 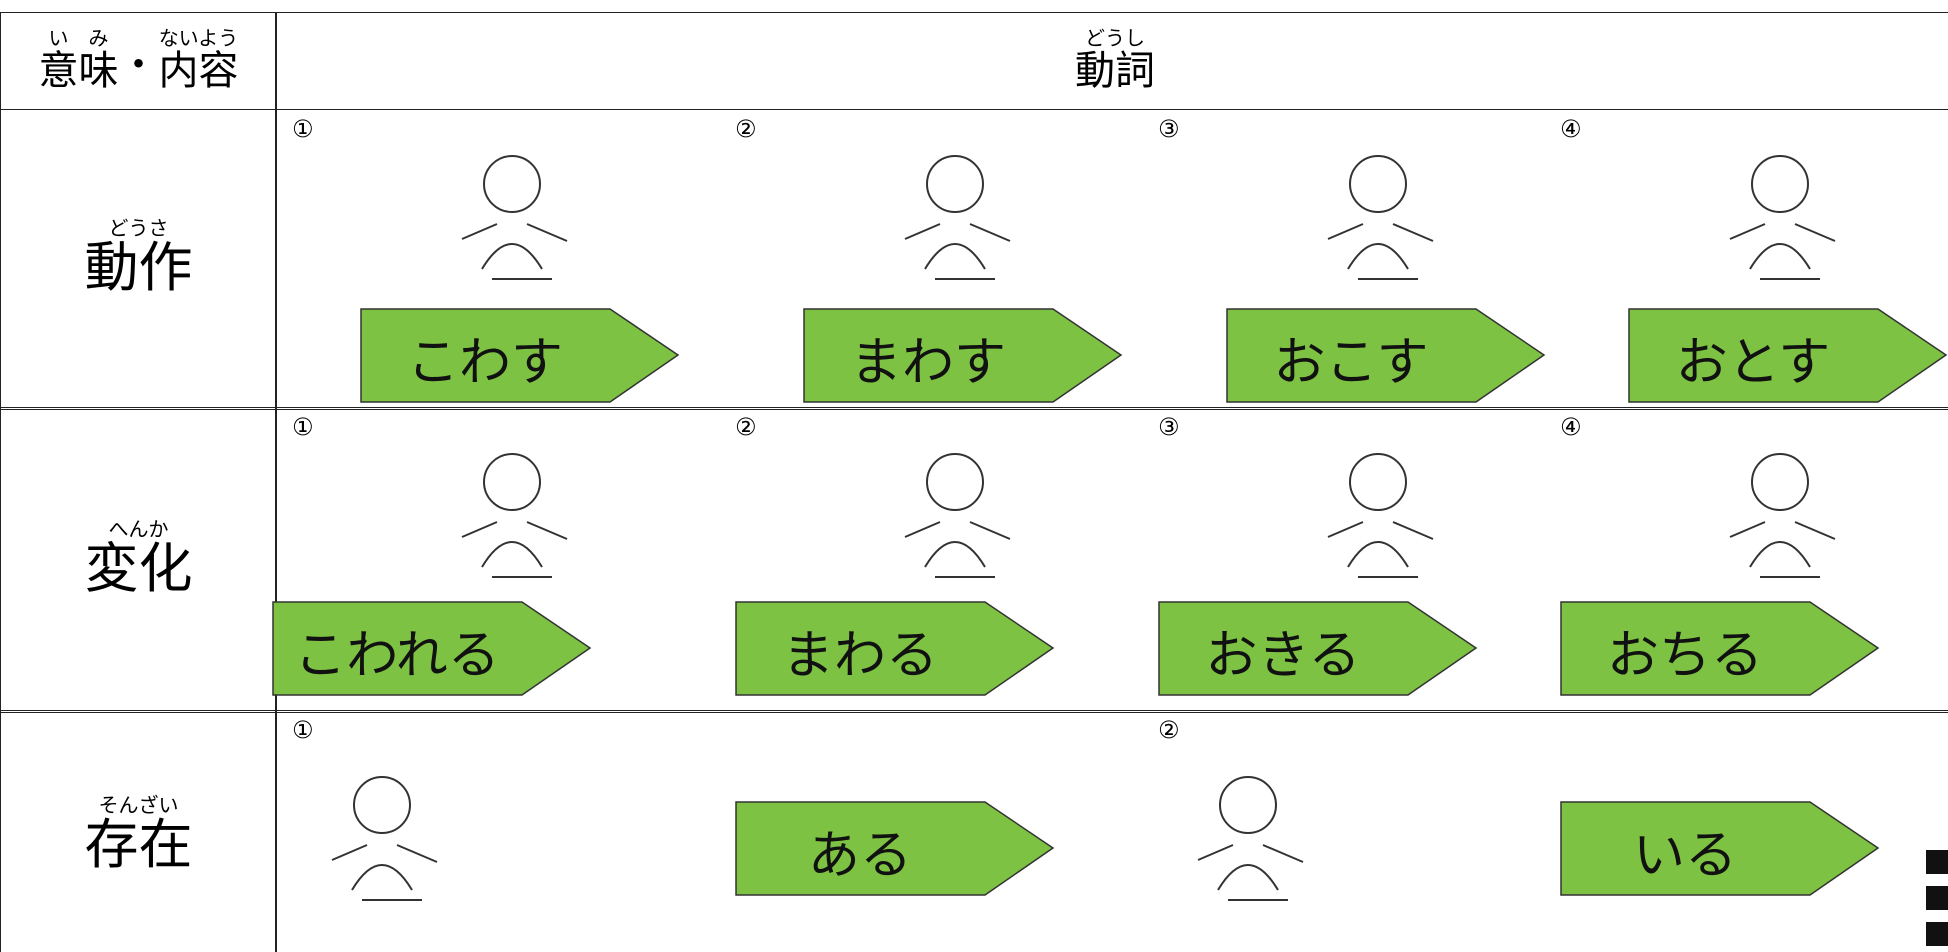 I want to click on verb-arrow: おとす, so click(x=1788, y=355).